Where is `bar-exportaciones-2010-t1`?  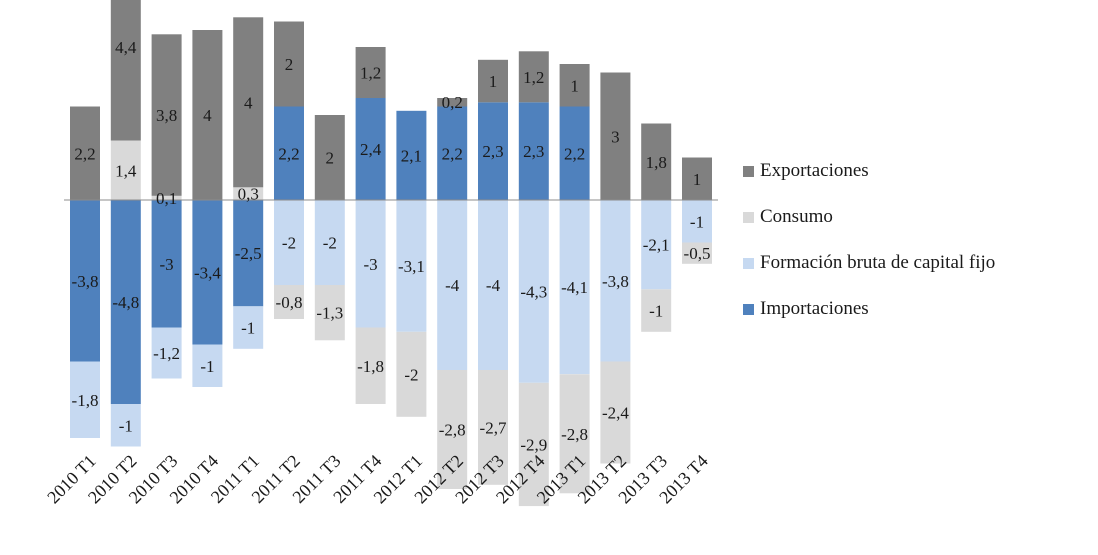 bar-exportaciones-2010-t1 is located at coordinates (85, 153).